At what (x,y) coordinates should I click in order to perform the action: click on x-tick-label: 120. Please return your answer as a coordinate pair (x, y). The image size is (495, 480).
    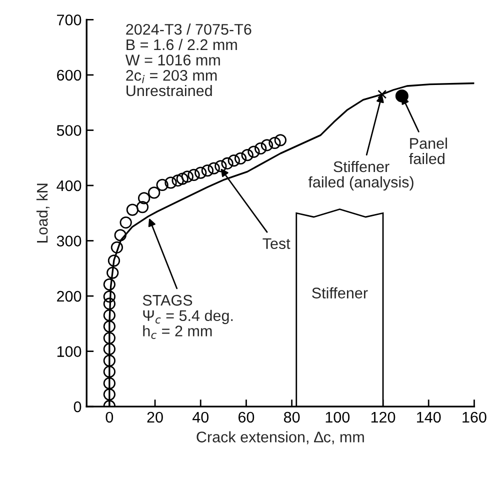
    Looking at the image, I should click on (383, 417).